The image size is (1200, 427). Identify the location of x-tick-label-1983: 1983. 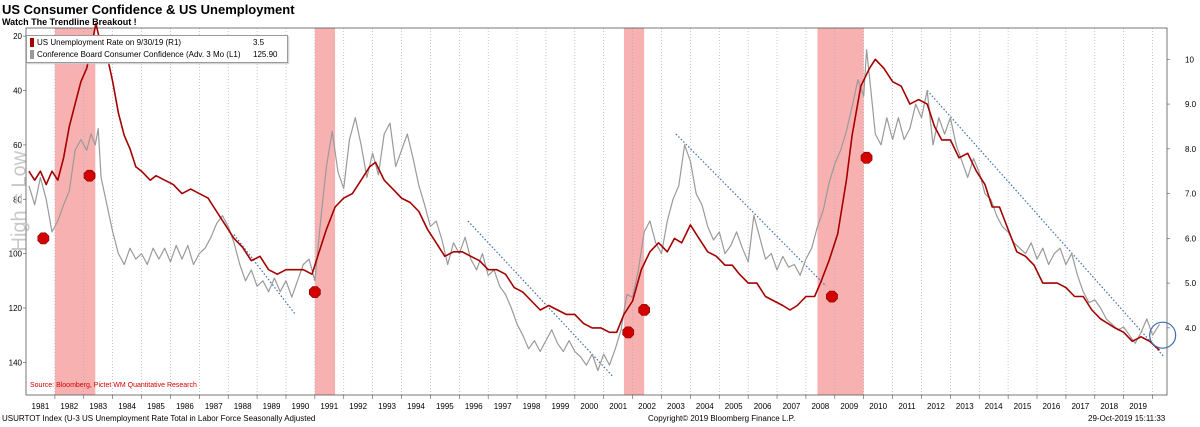
(98, 406).